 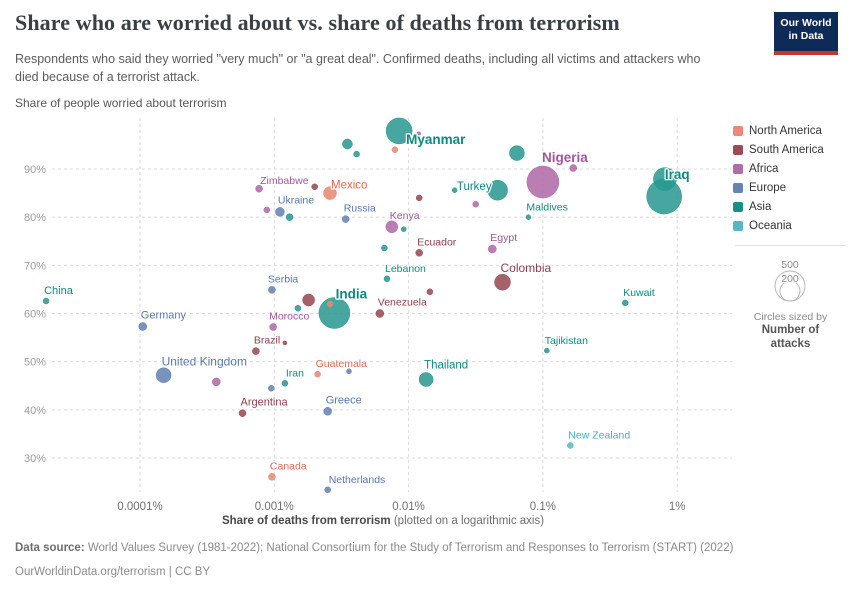 What do you see at coordinates (164, 316) in the screenshot?
I see `country-label-germany: Germany` at bounding box center [164, 316].